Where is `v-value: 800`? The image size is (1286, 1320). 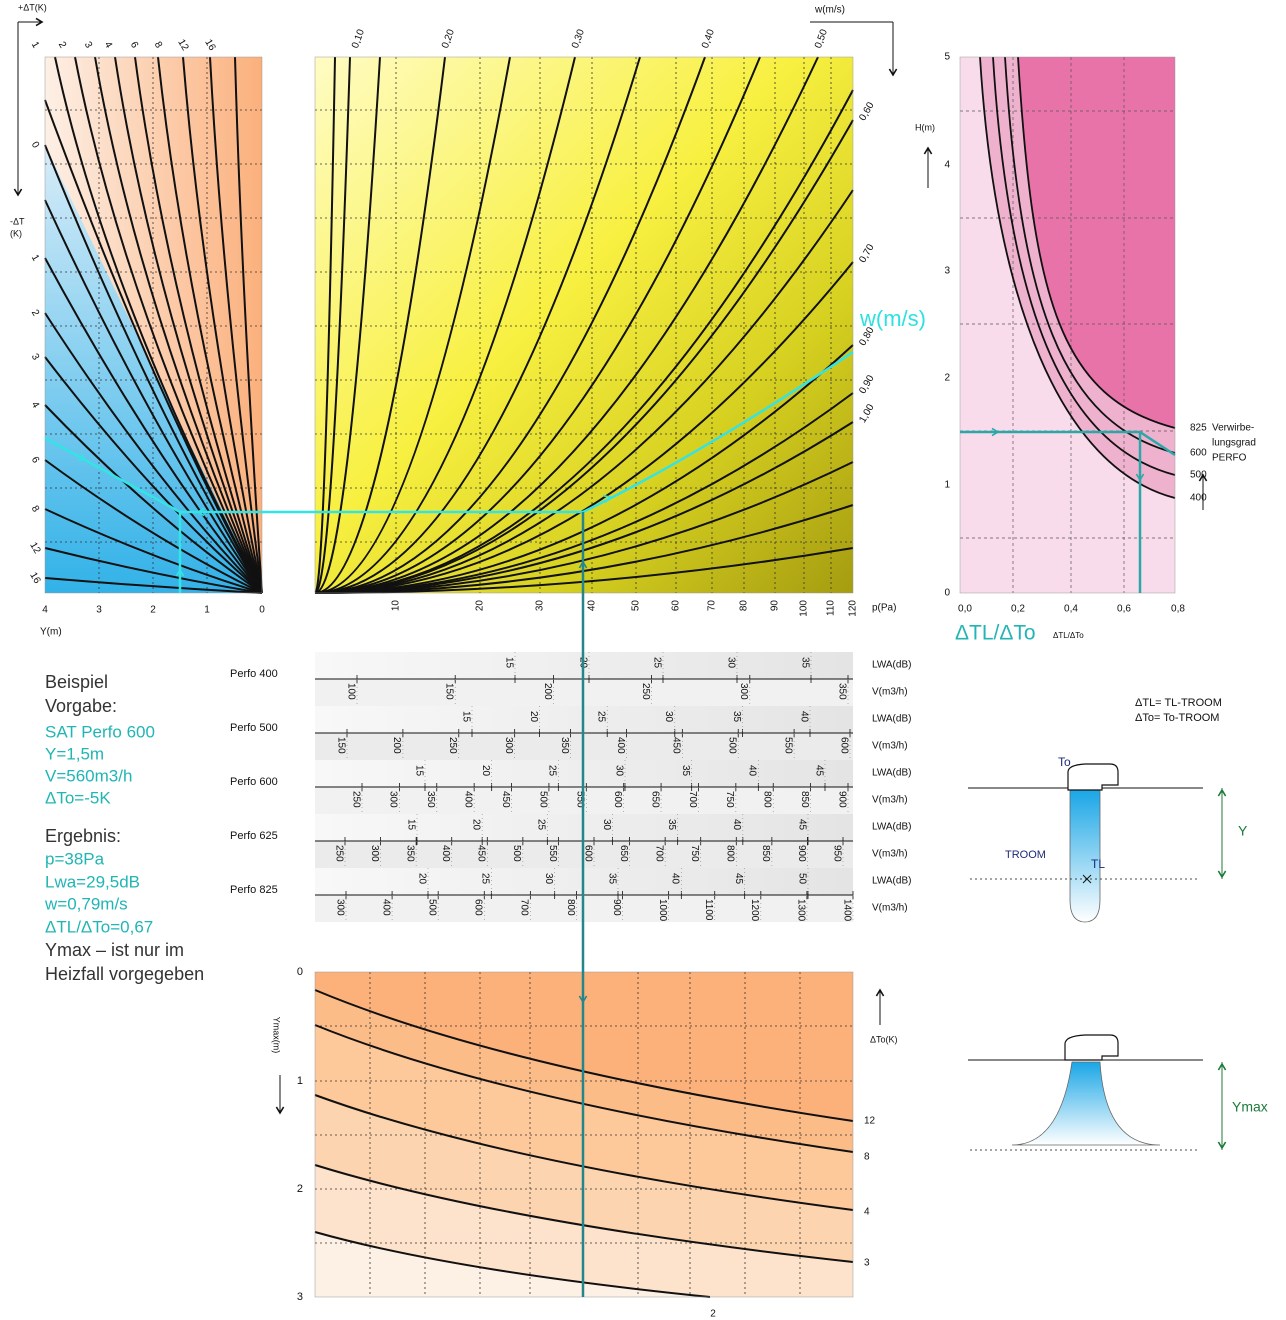 v-value: 800 is located at coordinates (570, 907).